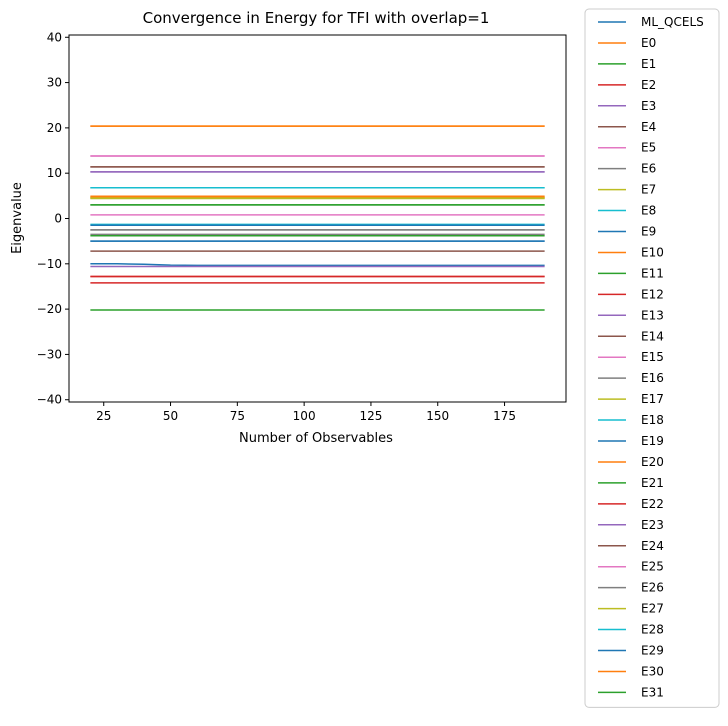 Image resolution: width=728 pixels, height=726 pixels. I want to click on x-tick-label: 100, so click(304, 416).